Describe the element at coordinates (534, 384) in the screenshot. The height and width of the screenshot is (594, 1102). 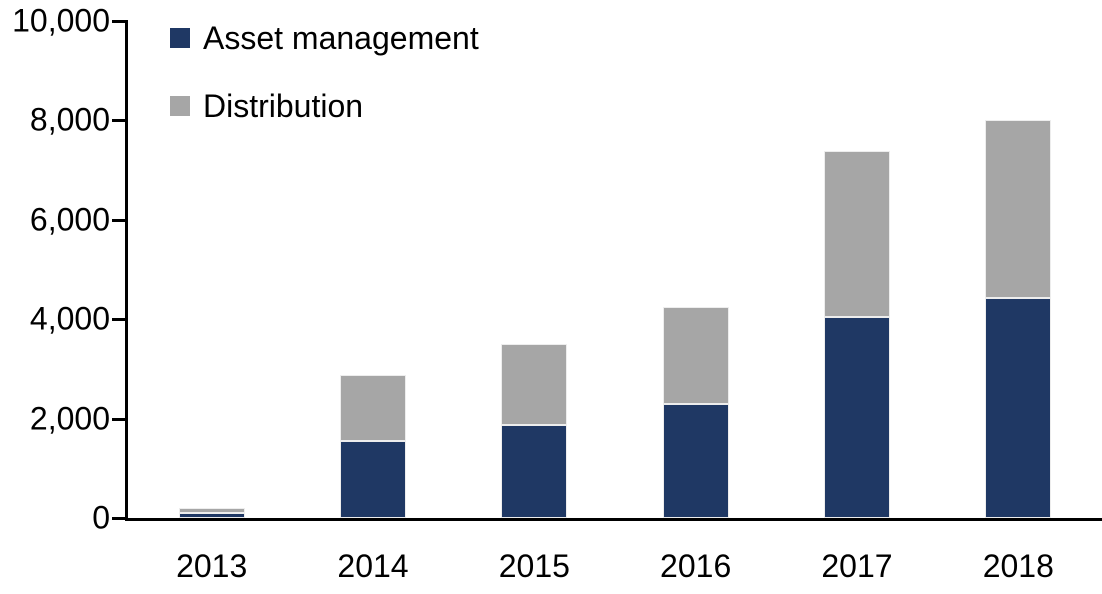
I see `bar-segment-distribution-2015` at that location.